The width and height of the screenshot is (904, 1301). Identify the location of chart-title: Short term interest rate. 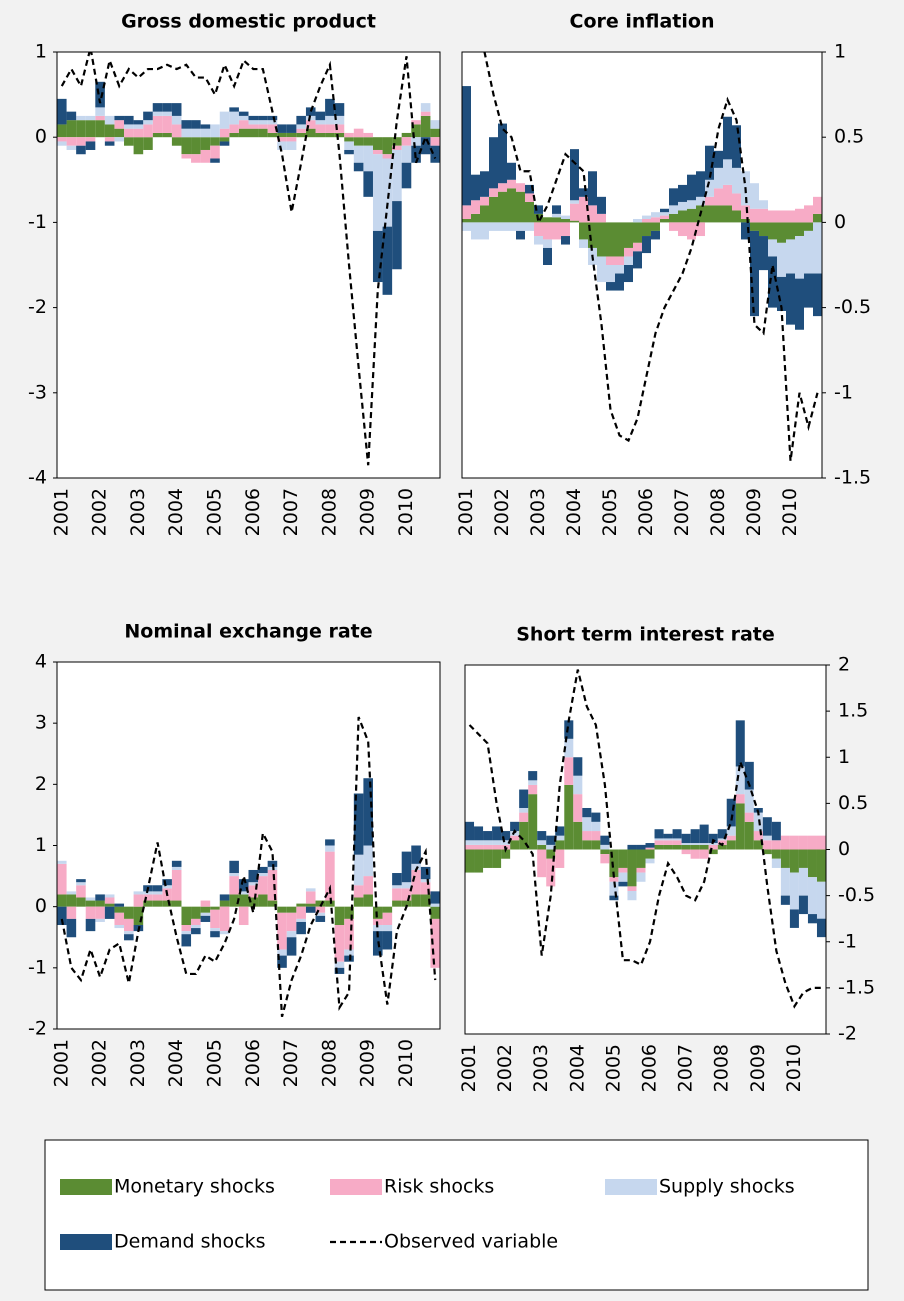
(645, 635).